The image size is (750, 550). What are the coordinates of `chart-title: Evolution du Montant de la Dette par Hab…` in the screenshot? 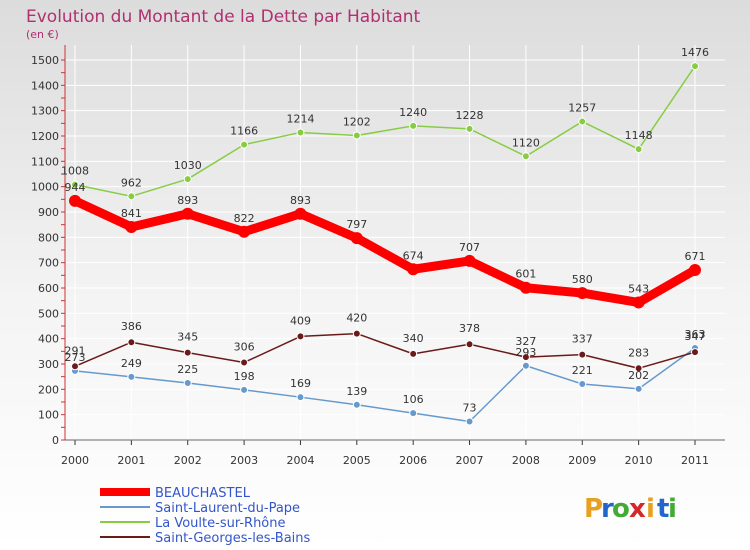 It's located at (223, 17).